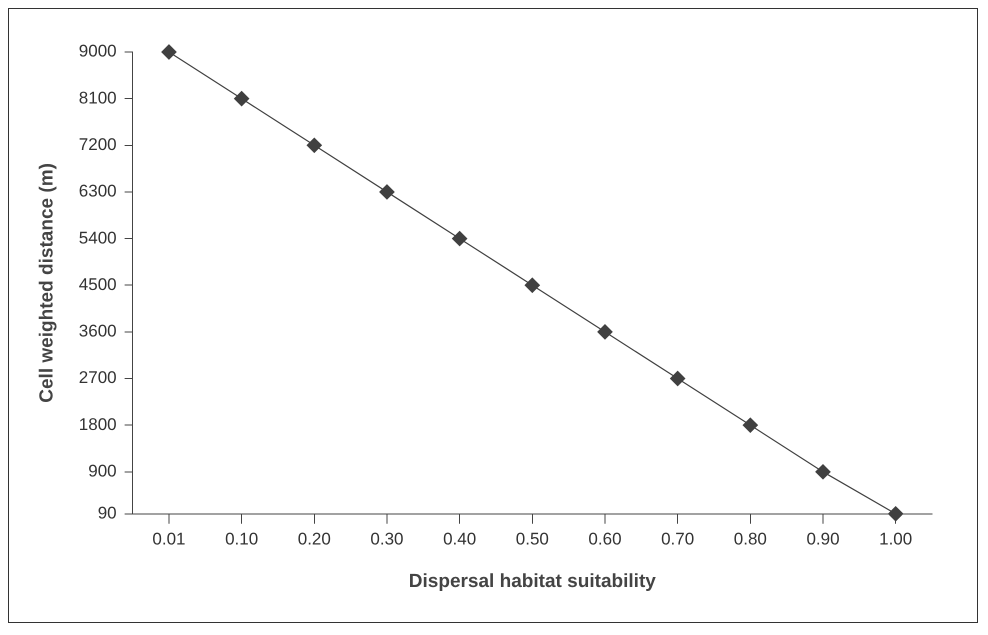  What do you see at coordinates (97, 191) in the screenshot?
I see `y-tick-label: 6300` at bounding box center [97, 191].